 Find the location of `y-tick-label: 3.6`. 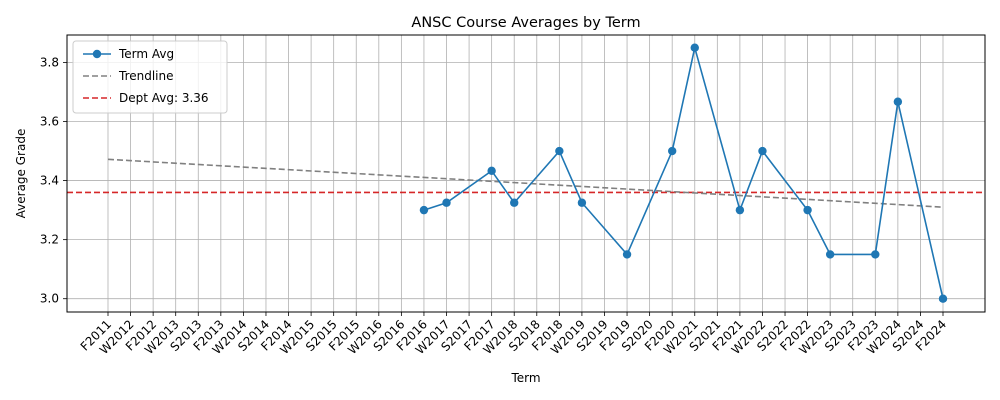

y-tick-label: 3.6 is located at coordinates (49, 122).